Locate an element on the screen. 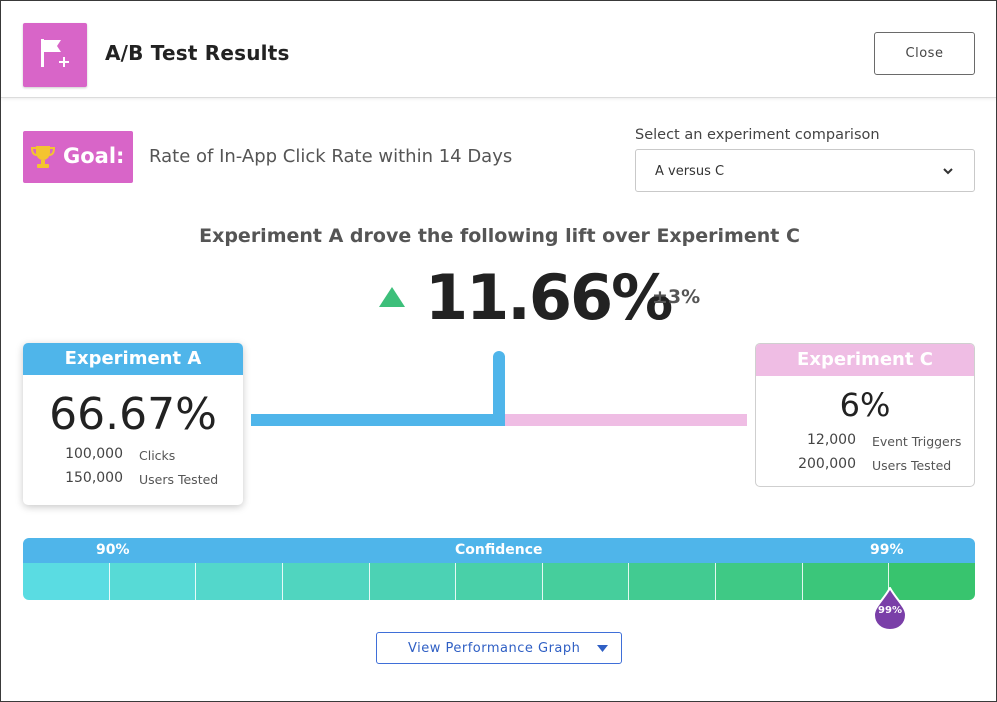  stat-label: Clicks is located at coordinates (157, 455).